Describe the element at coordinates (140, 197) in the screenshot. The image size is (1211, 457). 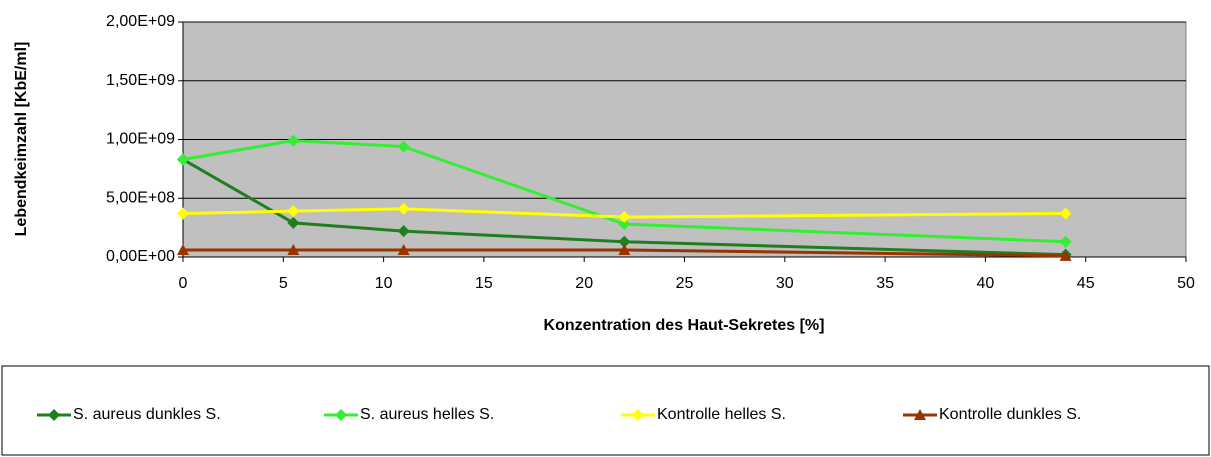
I see `y-tick-label: 5,00E+08` at that location.